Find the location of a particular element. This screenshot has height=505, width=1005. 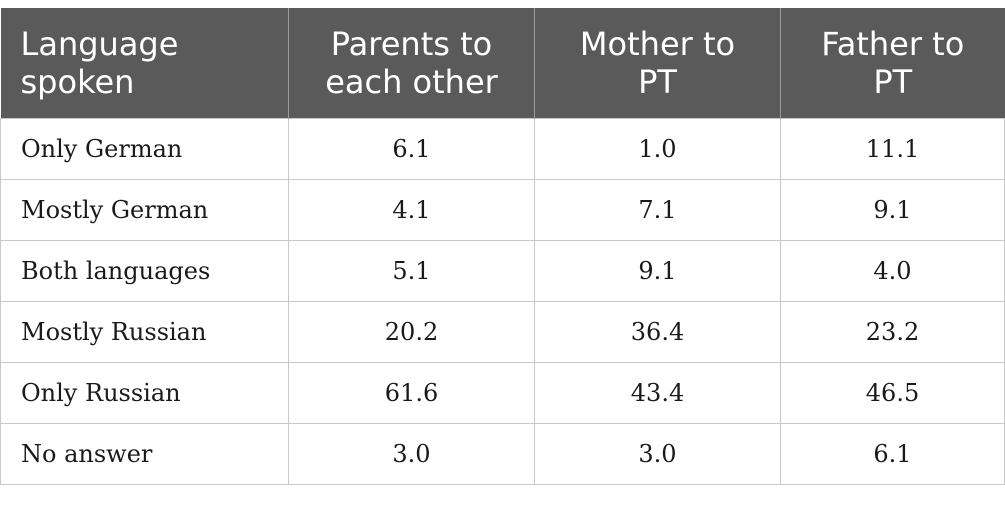

cell-parents: 20.2 is located at coordinates (411, 331).